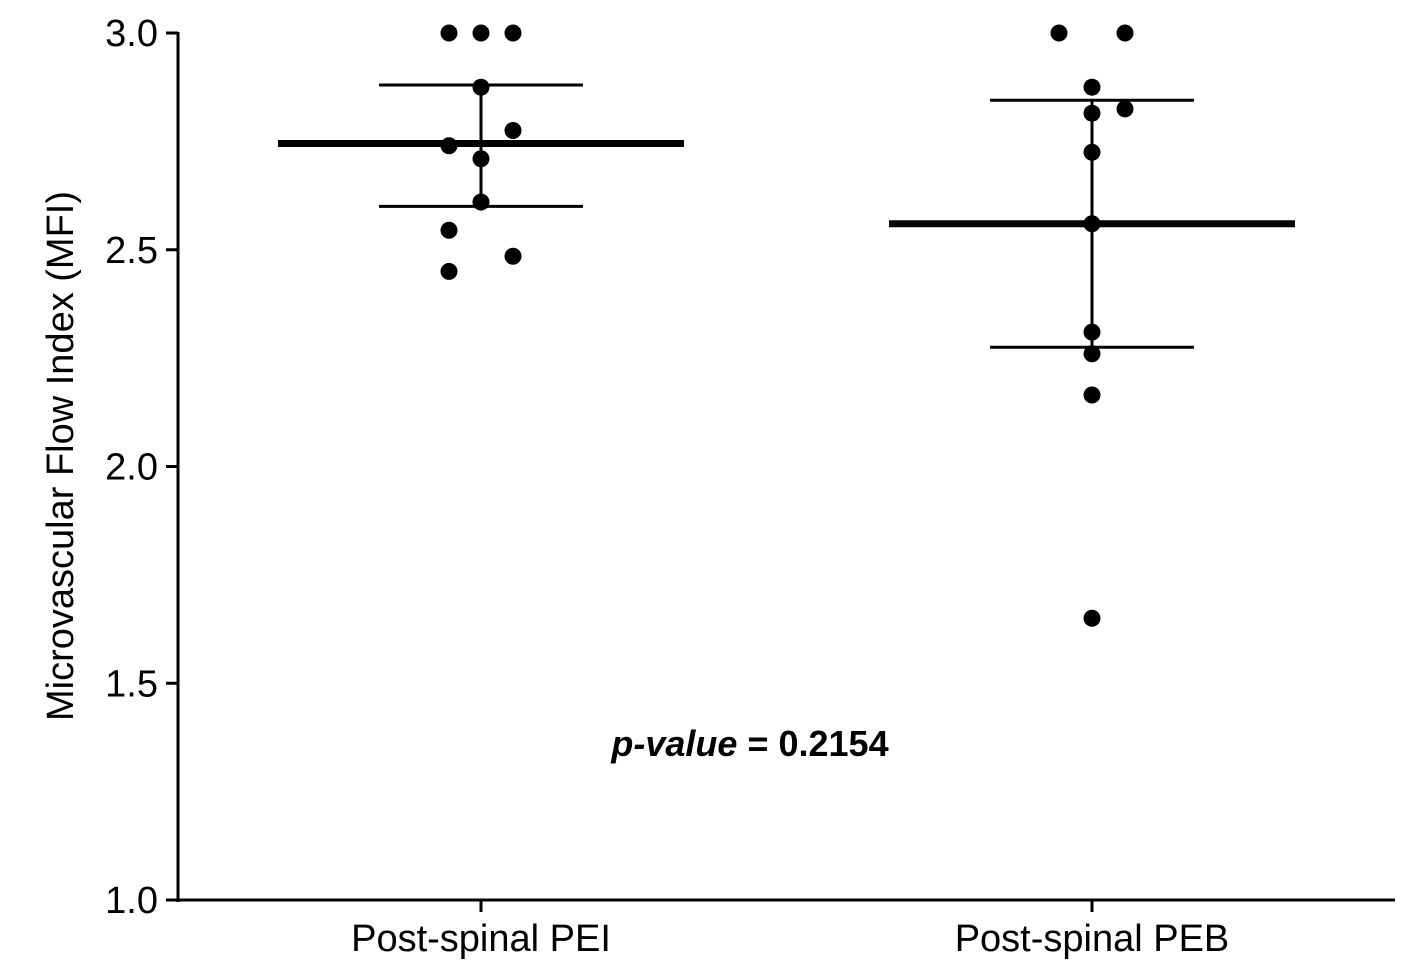  Describe the element at coordinates (790, 930) in the screenshot. I see `x-axis-ticks: Post-spinal PEI Post-spinal PEB` at that location.